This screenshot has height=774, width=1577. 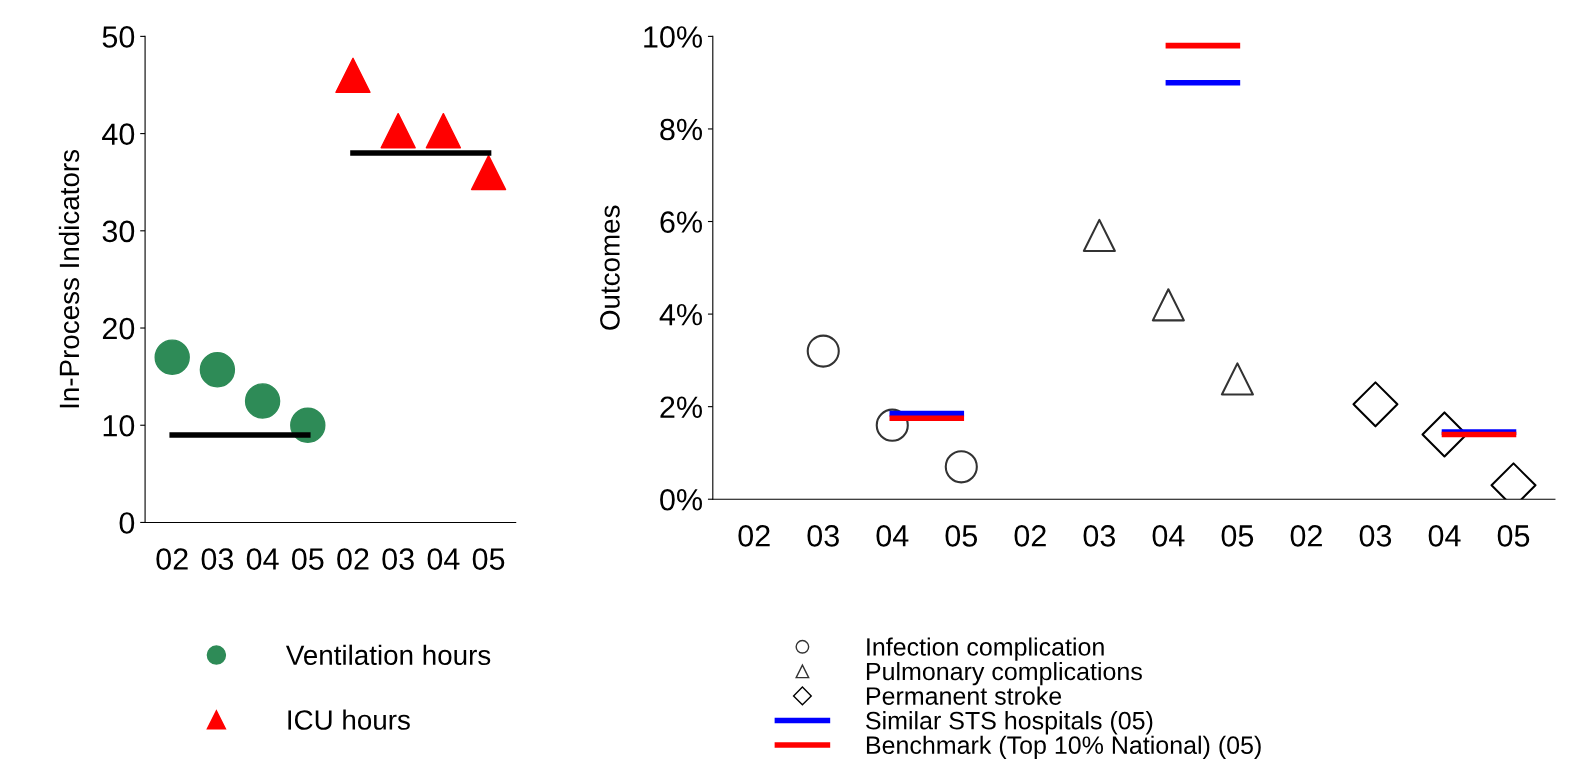 What do you see at coordinates (681, 499) in the screenshot?
I see `y-tick-label: 0%` at bounding box center [681, 499].